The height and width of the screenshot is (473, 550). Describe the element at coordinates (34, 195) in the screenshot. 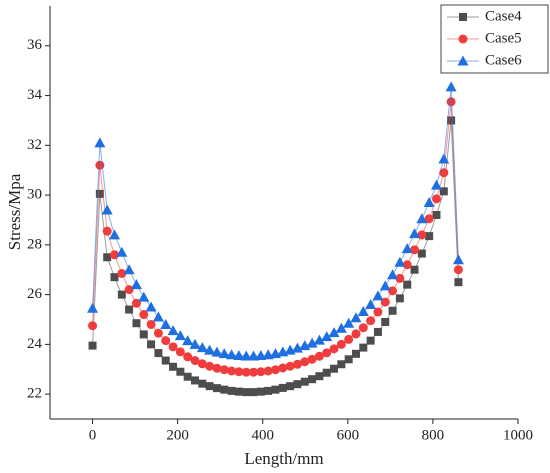

I see `y-tick-label: 30` at that location.